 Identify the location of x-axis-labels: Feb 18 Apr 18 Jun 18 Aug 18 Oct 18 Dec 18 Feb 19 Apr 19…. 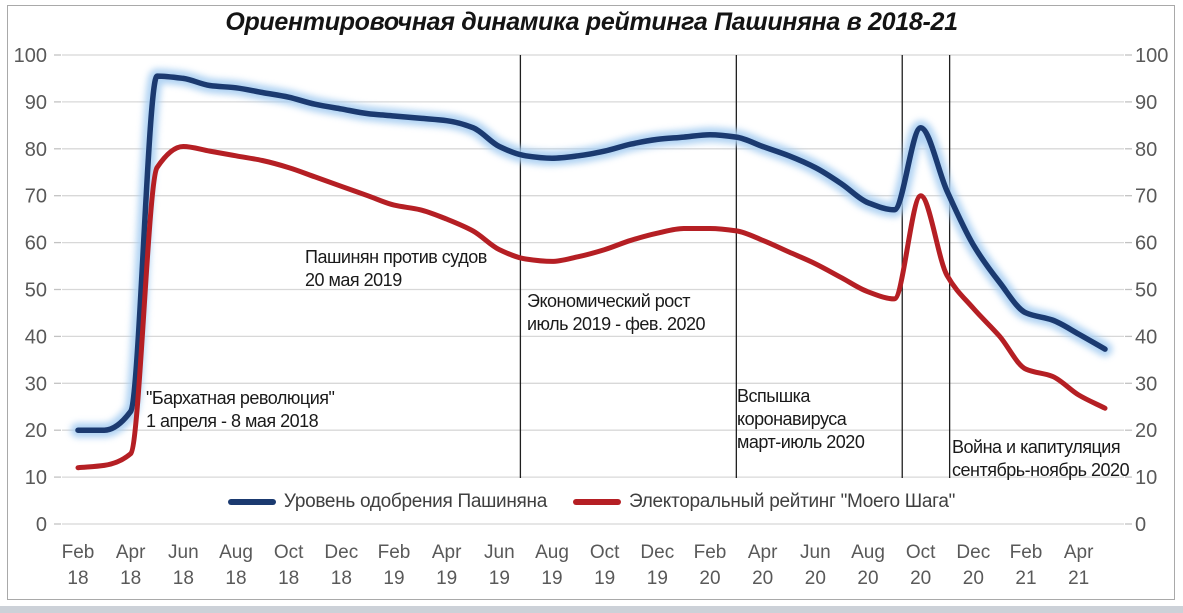
(578, 565).